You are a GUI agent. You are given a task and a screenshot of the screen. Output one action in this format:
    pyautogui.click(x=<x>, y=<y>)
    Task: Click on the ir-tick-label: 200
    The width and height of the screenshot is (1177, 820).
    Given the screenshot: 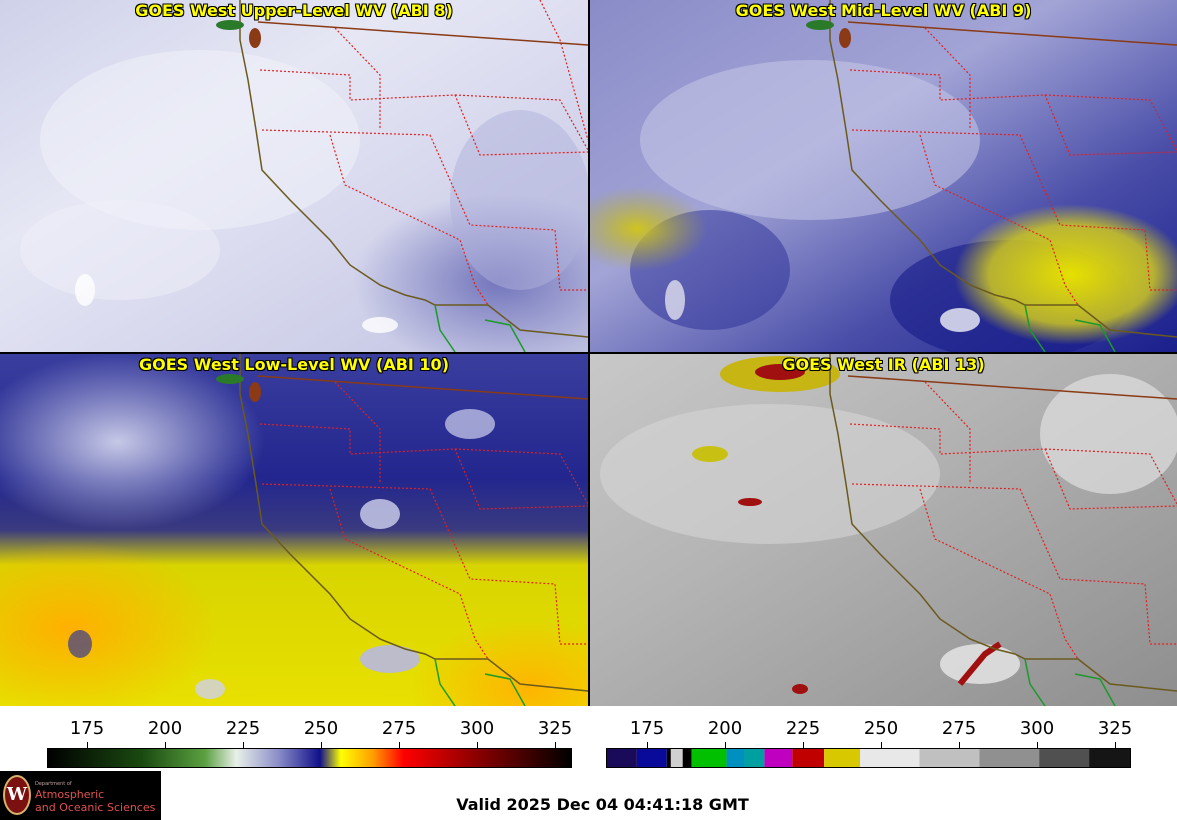 What is the action you would take?
    pyautogui.click(x=725, y=728)
    